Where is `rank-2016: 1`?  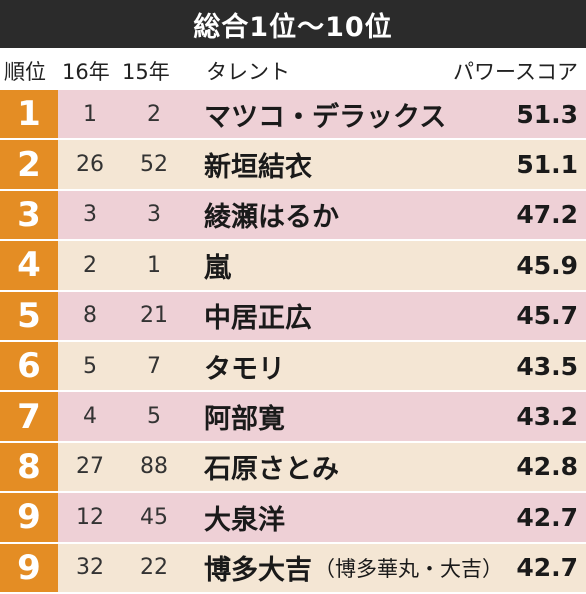 rank-2016: 1 is located at coordinates (90, 114).